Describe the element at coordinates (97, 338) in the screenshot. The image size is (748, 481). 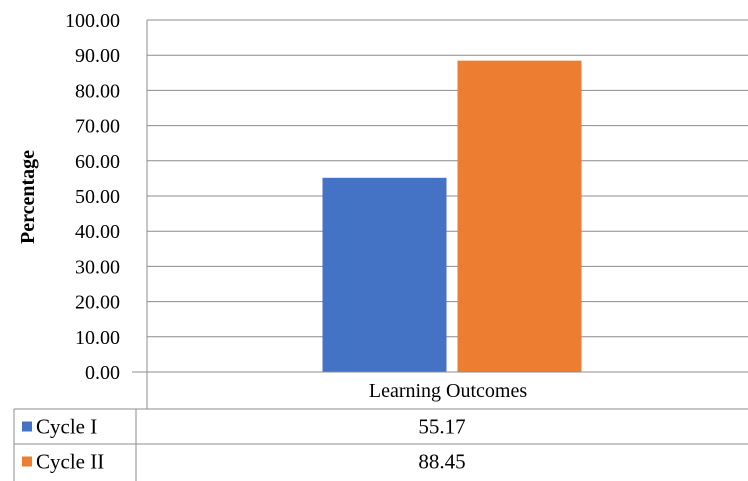
I see `y-tick-label: 10.00` at that location.